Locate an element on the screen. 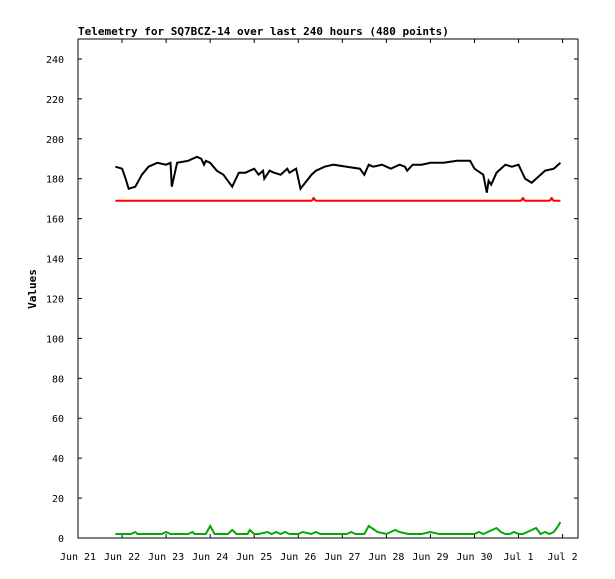 Image resolution: width=615 pixels, height=579 pixels. y-tick-label: 120 is located at coordinates (55, 299).